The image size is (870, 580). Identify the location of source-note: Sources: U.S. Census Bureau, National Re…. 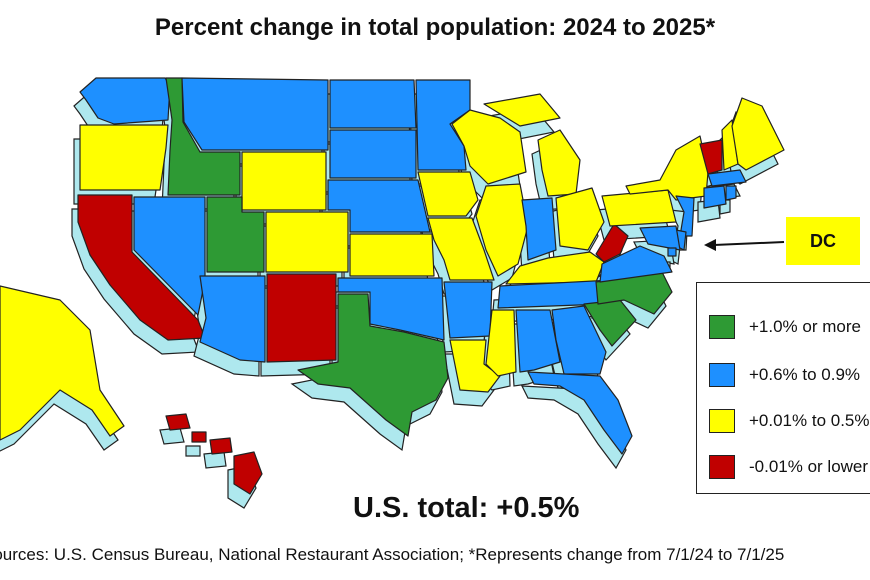
(392, 554).